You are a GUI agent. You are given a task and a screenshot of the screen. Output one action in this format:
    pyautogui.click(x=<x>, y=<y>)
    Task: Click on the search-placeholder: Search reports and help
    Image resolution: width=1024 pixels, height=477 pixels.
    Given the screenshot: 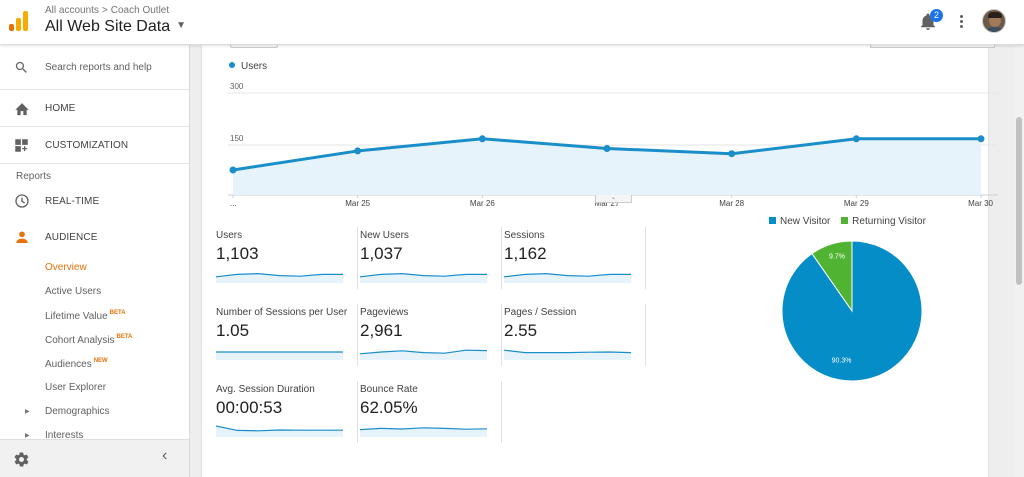 What is the action you would take?
    pyautogui.click(x=98, y=67)
    